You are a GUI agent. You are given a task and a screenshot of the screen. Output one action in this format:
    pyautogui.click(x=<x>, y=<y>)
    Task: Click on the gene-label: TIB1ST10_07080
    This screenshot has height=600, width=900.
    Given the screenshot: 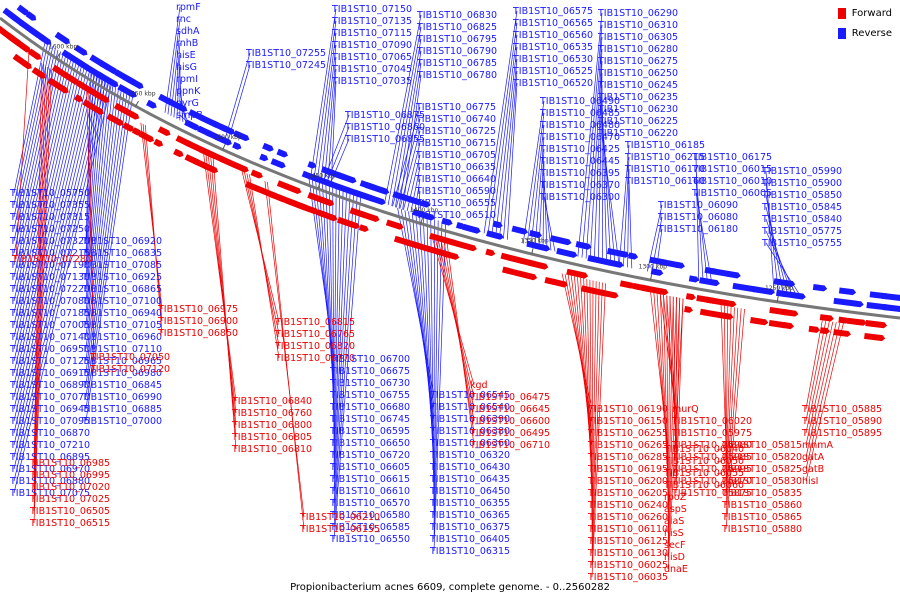 What is the action you would take?
    pyautogui.click(x=49, y=301)
    